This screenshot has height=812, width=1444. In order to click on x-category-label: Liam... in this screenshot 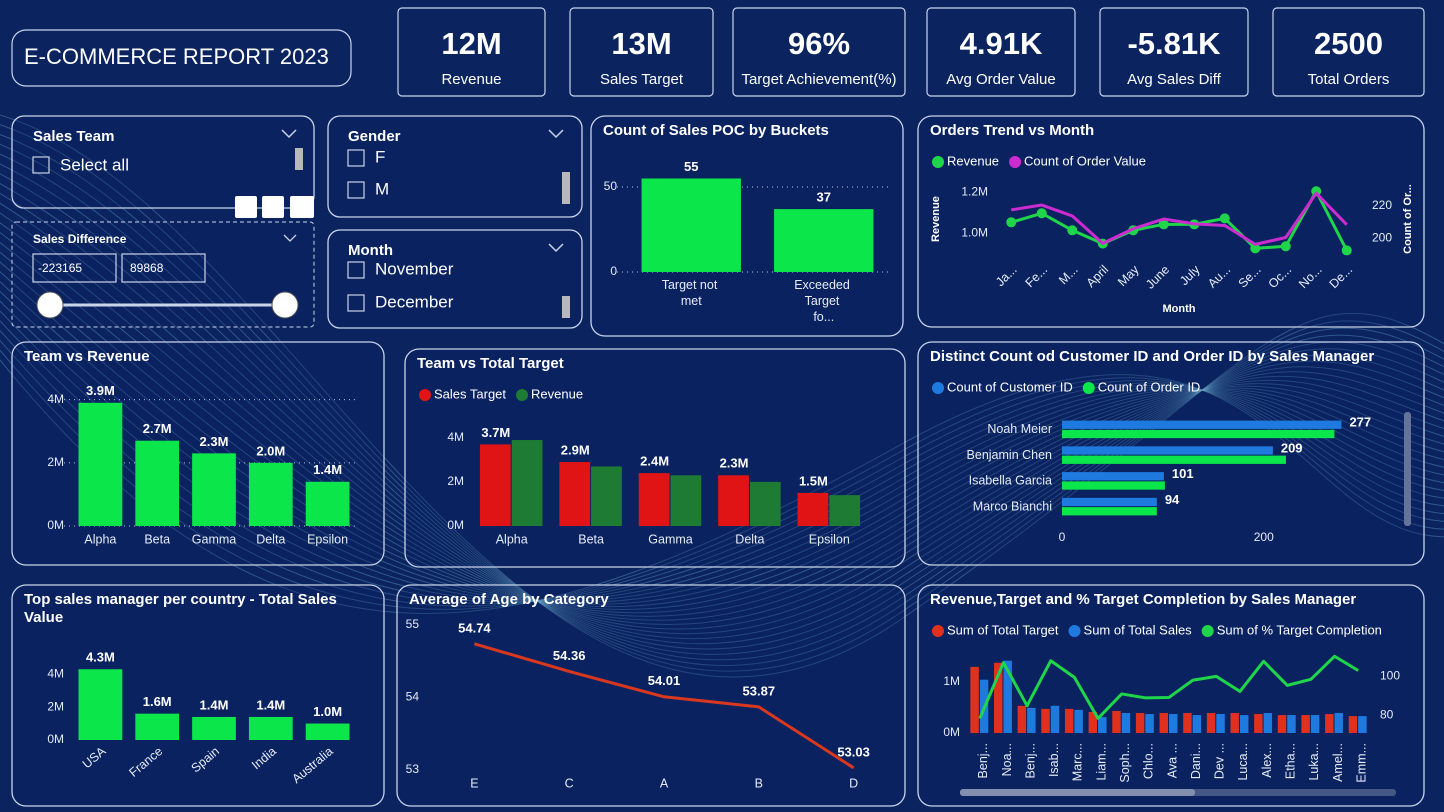, I will do `click(1101, 762)`.